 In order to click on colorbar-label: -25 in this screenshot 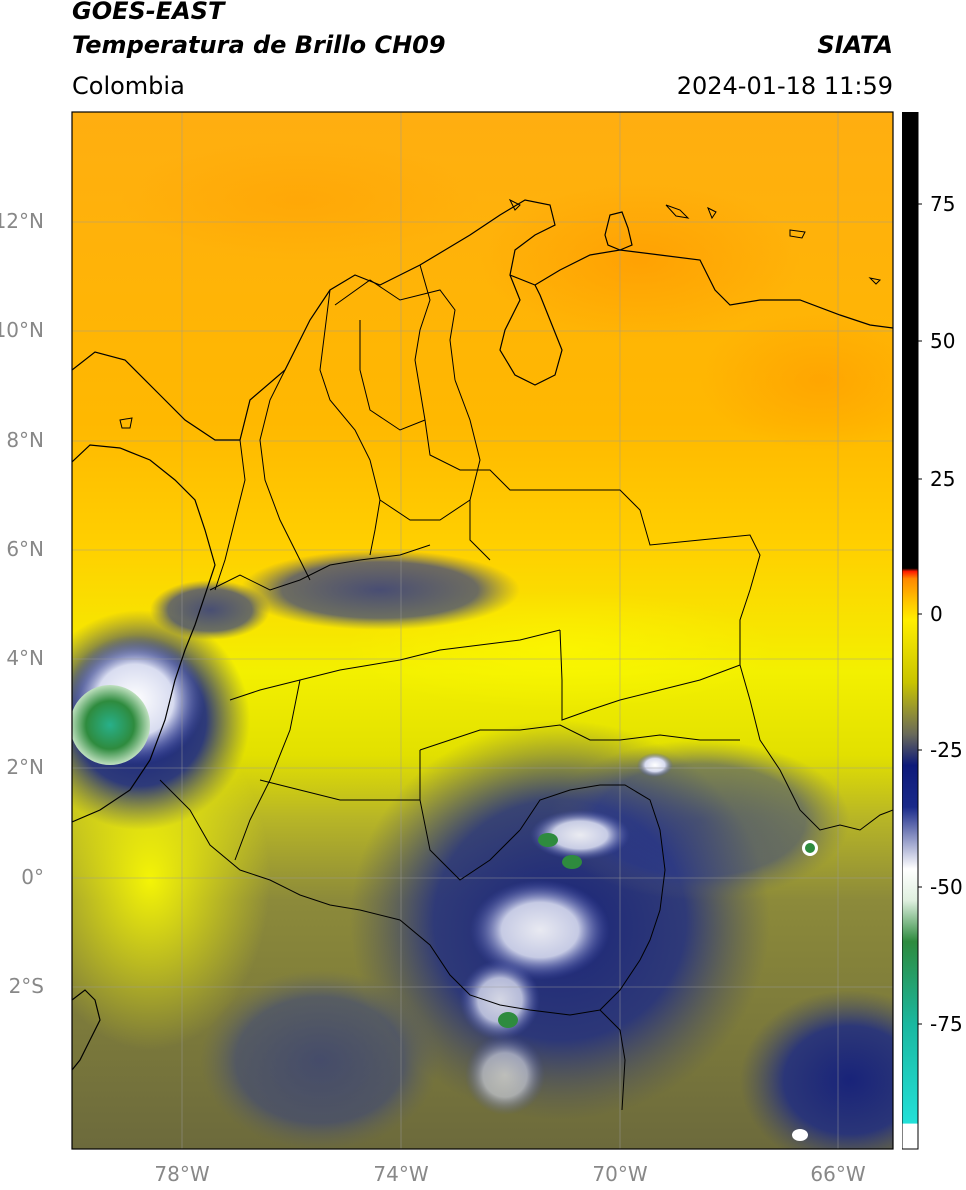, I will do `click(946, 750)`.